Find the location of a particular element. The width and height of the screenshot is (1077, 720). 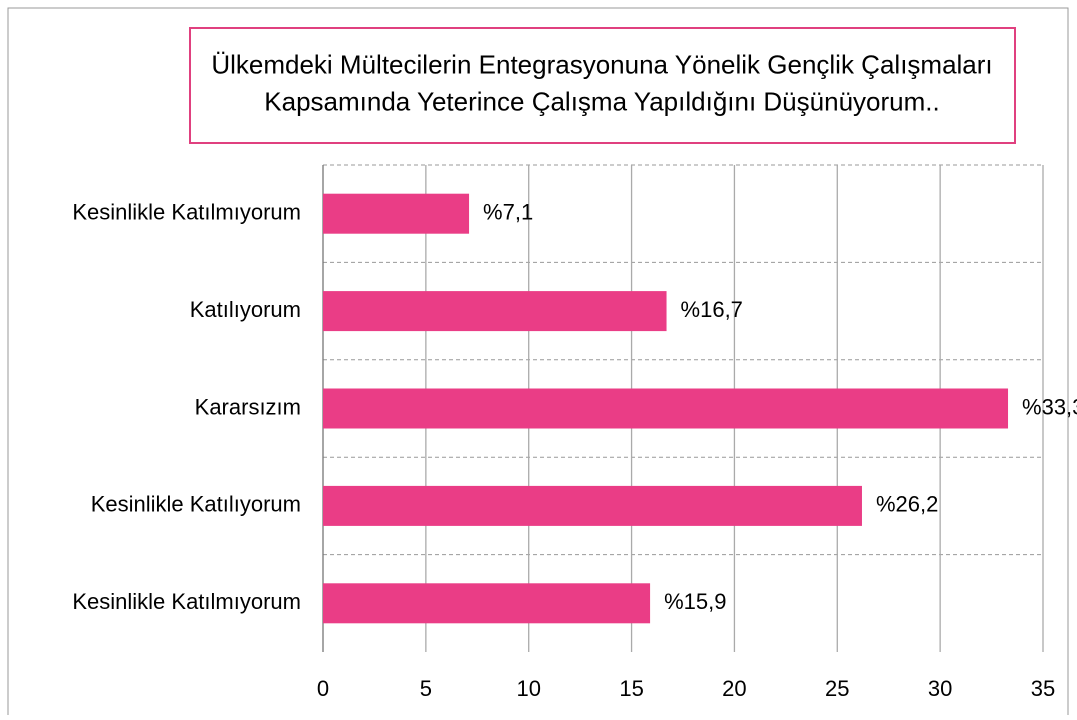

y-tick-label: Katılıyorum is located at coordinates (245, 309).